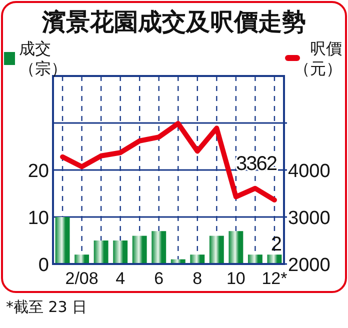 This screenshot has height=328, width=348. What do you see at coordinates (159, 278) in the screenshot?
I see `x-tick-label: 6` at bounding box center [159, 278].